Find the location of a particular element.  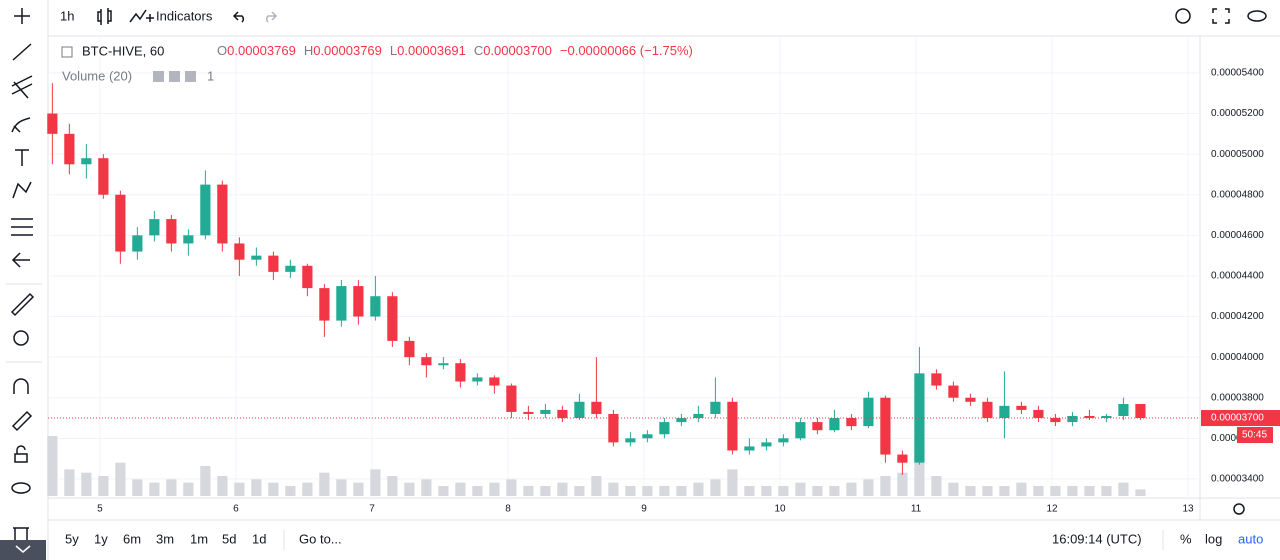

pattern-tool is located at coordinates (22, 190).